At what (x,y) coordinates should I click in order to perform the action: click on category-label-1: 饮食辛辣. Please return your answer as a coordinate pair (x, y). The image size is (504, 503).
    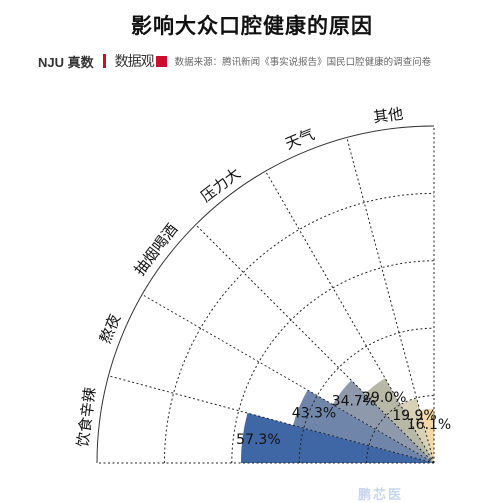
    Looking at the image, I should click on (87, 417).